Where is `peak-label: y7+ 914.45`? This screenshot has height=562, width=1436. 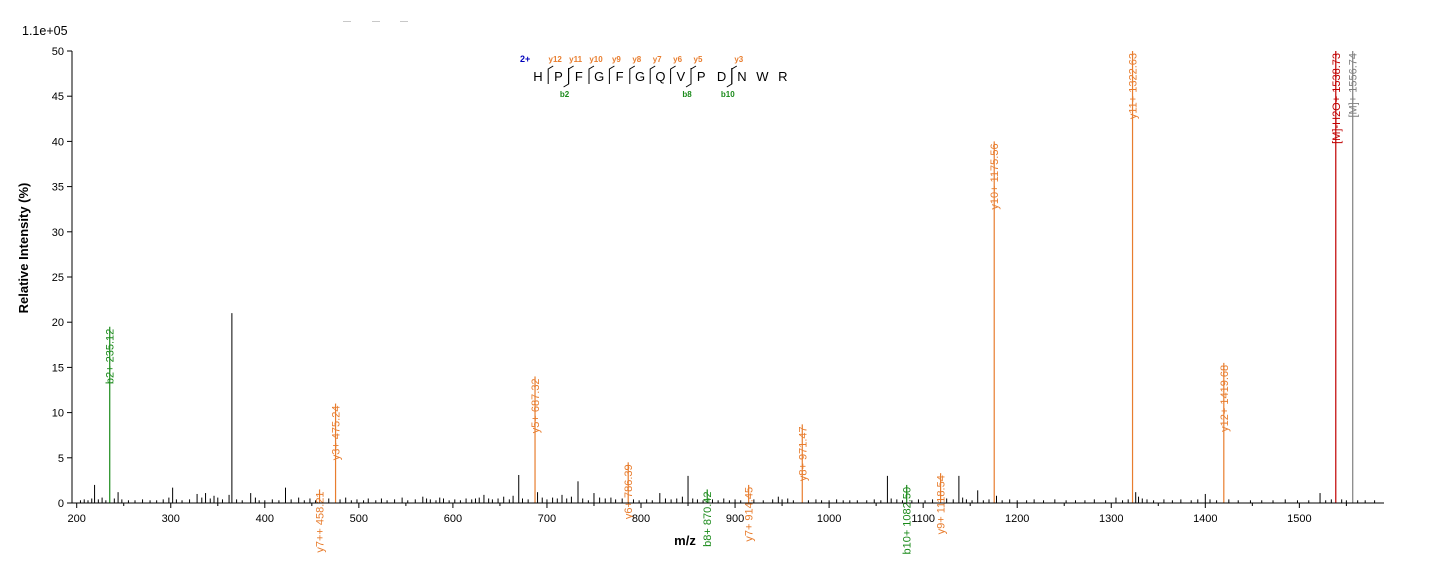
peak-label: y7+ 914.45 is located at coordinates (750, 514).